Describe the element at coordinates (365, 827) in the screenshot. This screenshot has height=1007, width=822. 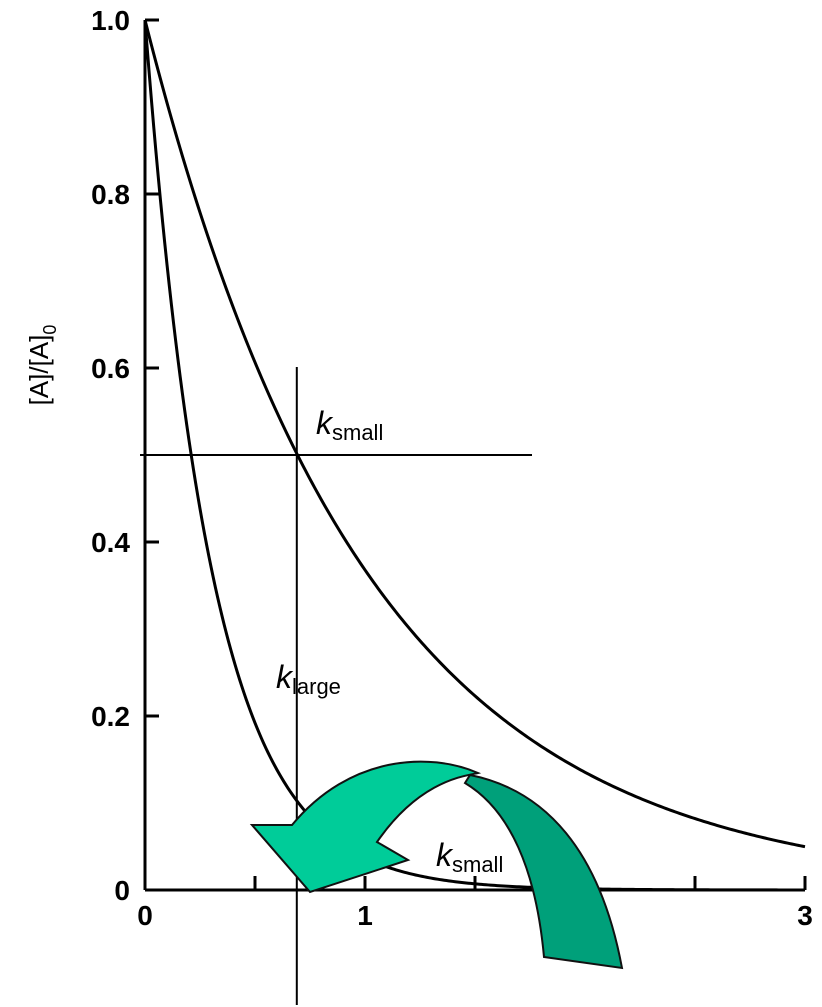
I see `curved-arrow-head` at that location.